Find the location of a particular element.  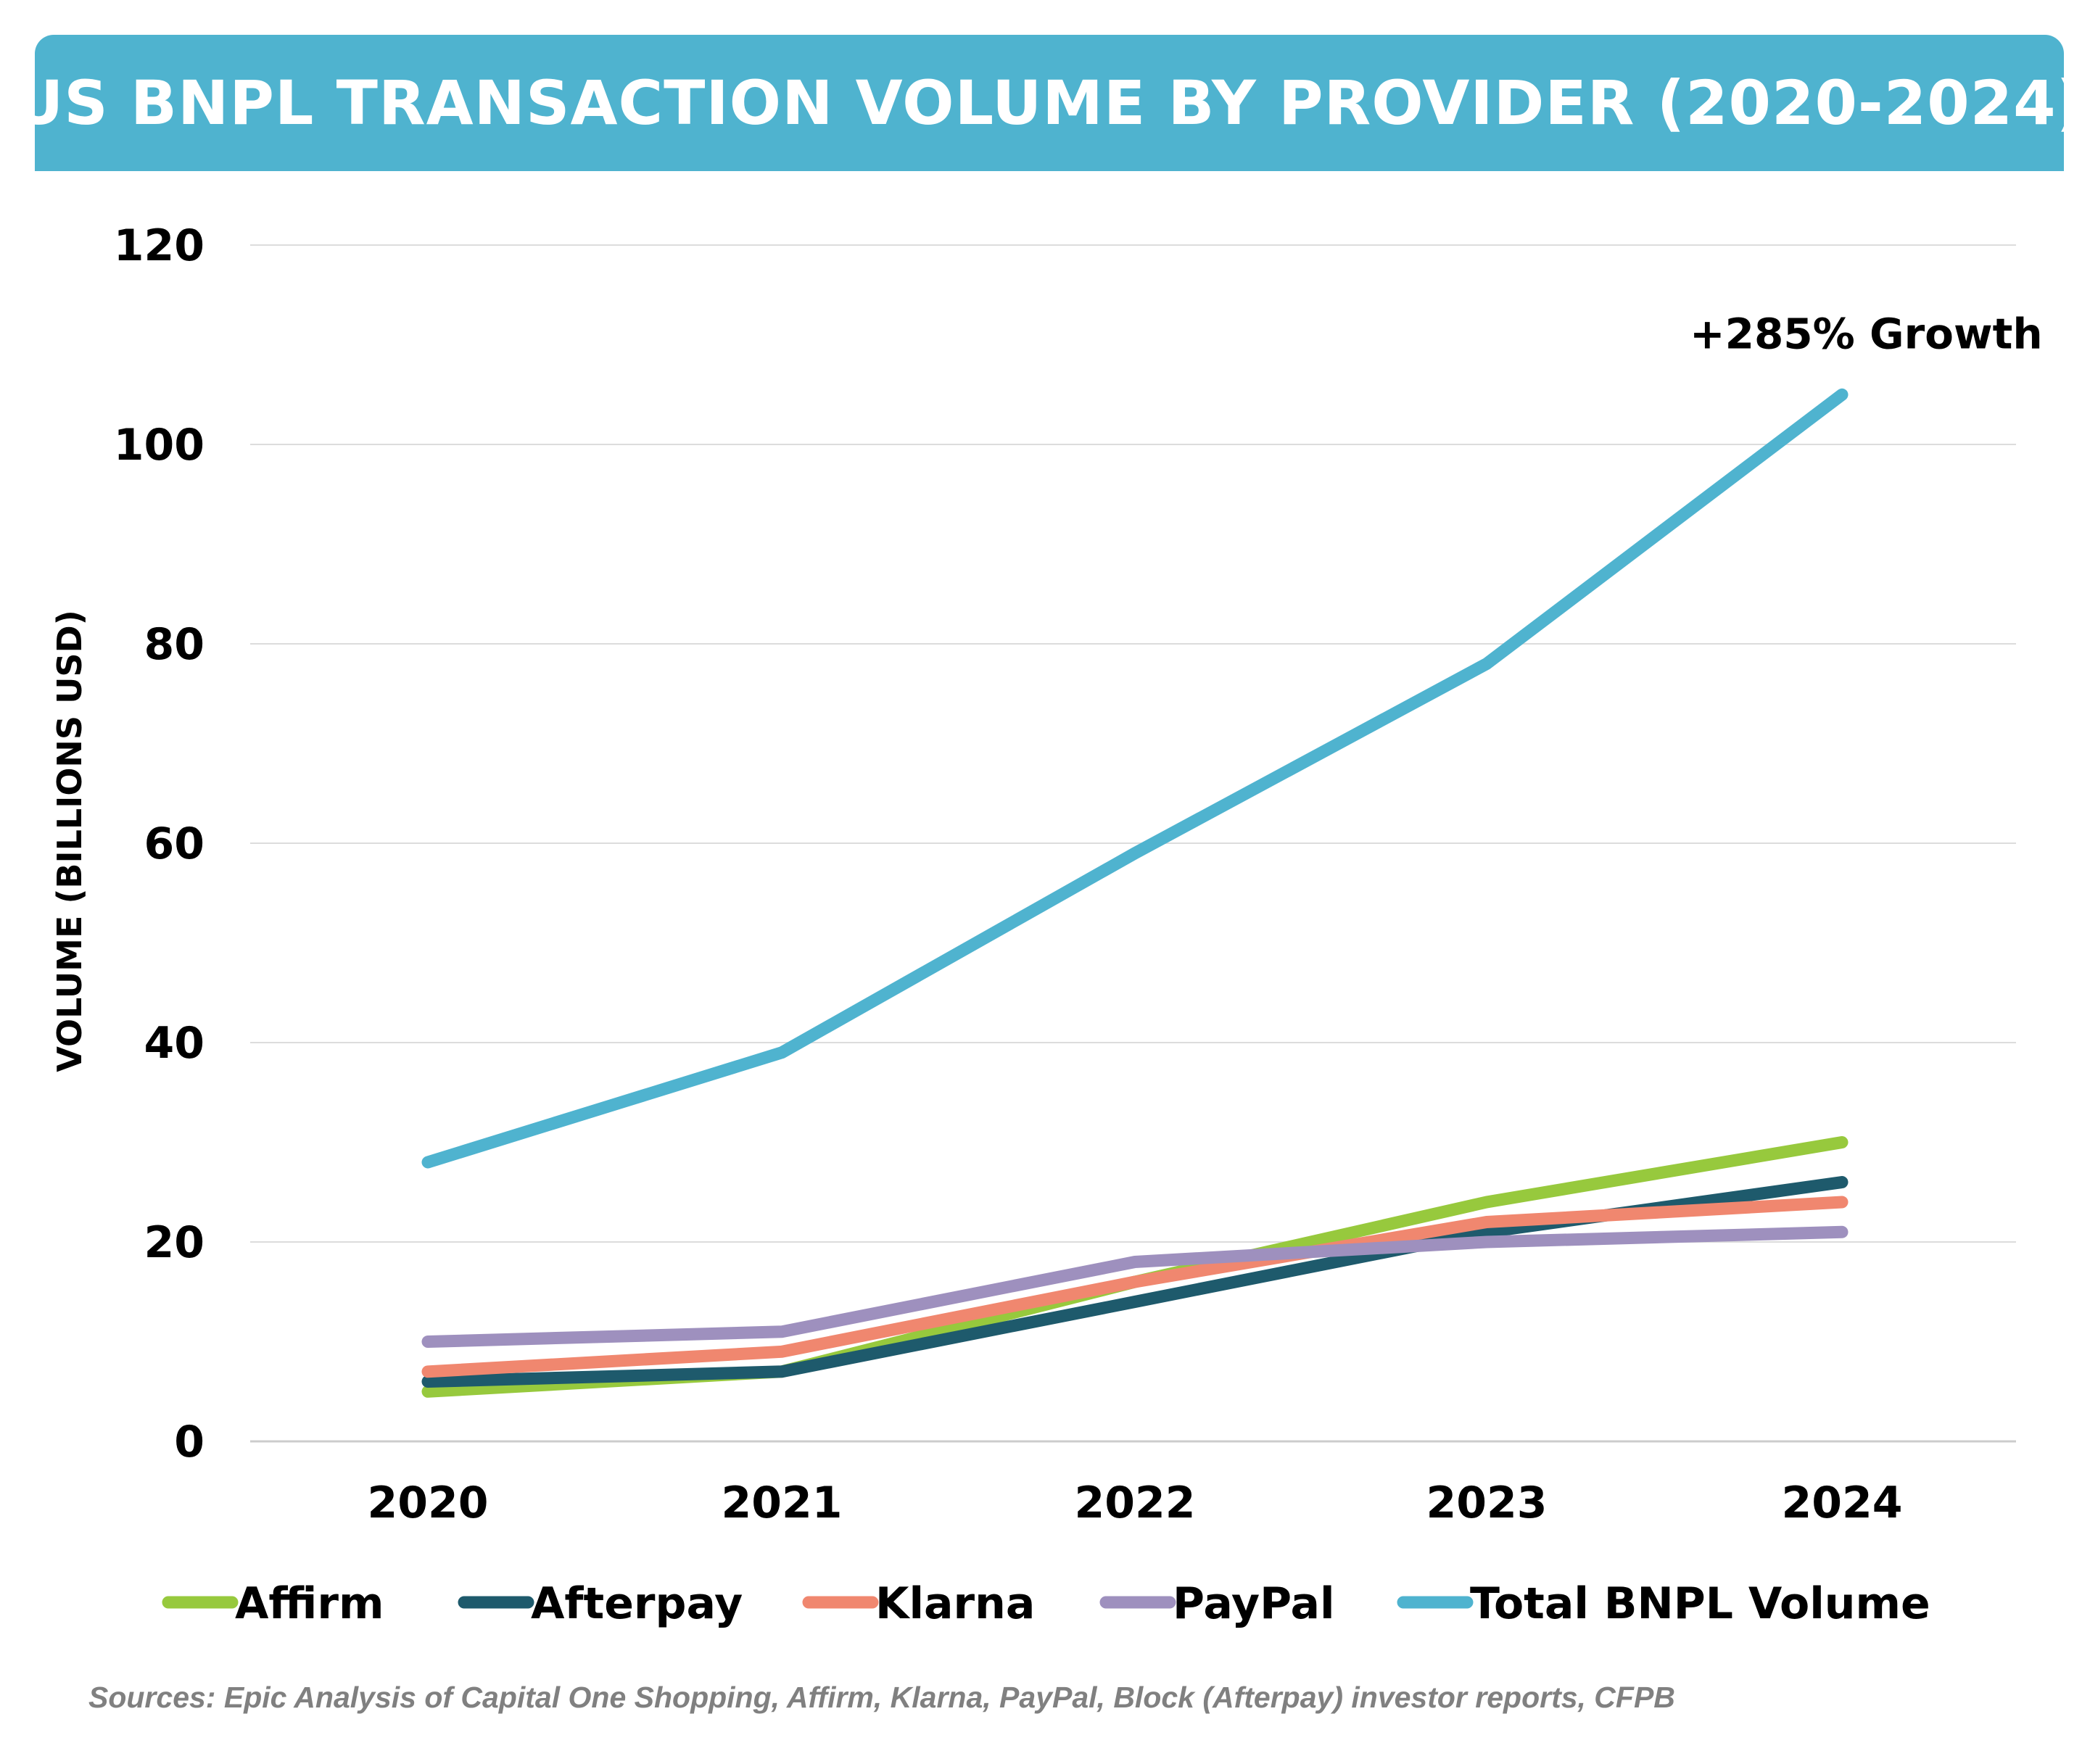

x-axis-ticks: 2020 2021 2022 2023 2024 is located at coordinates (1135, 1503).